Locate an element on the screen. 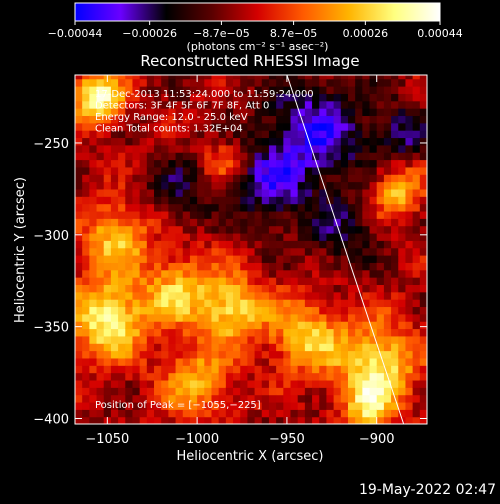 Image resolution: width=500 pixels, height=504 pixels. y-tick-label: −350 is located at coordinates (51, 328).